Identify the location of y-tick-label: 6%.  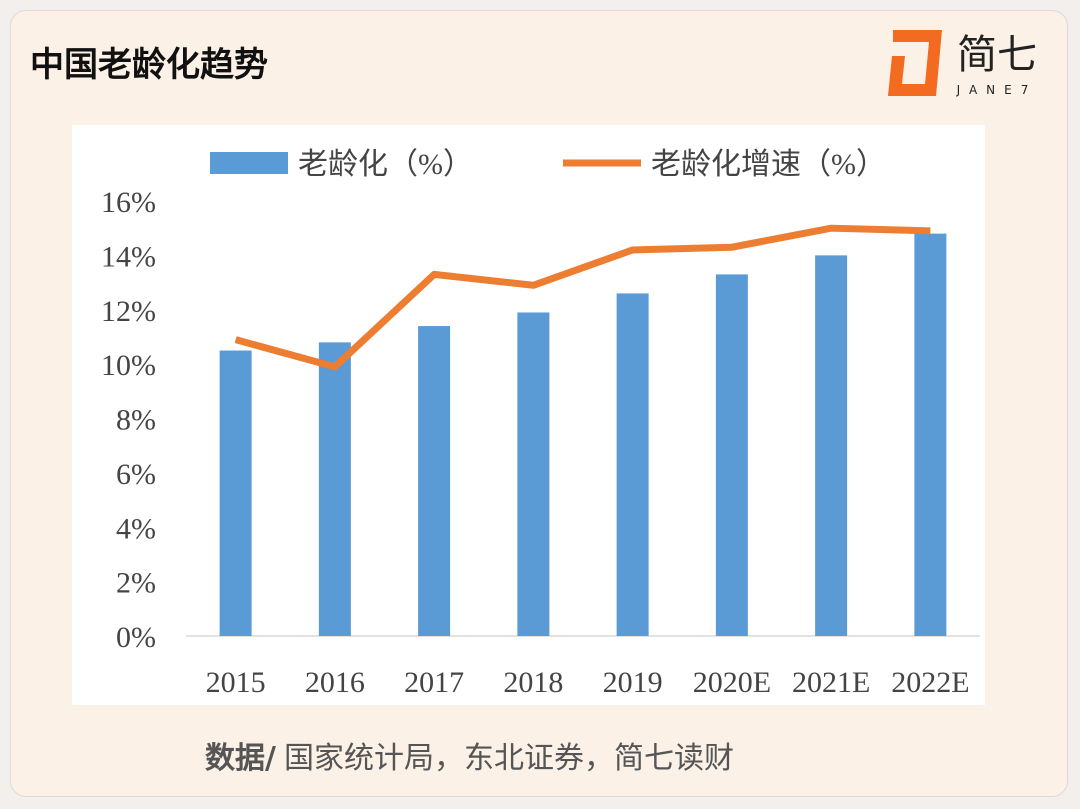
(136, 474).